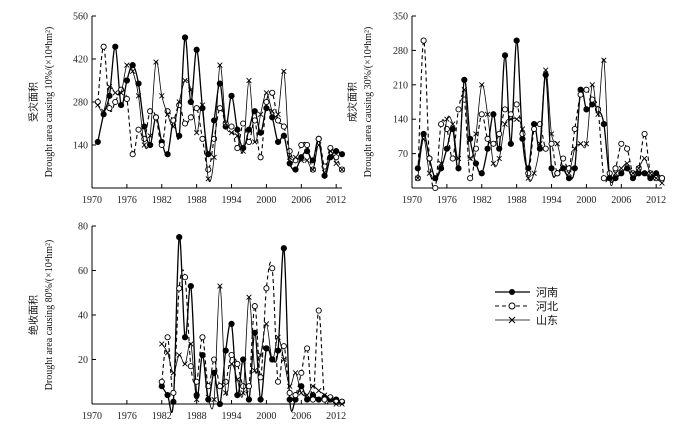  What do you see at coordinates (162, 200) in the screenshot?
I see `x-tick-label: 1982` at bounding box center [162, 200].